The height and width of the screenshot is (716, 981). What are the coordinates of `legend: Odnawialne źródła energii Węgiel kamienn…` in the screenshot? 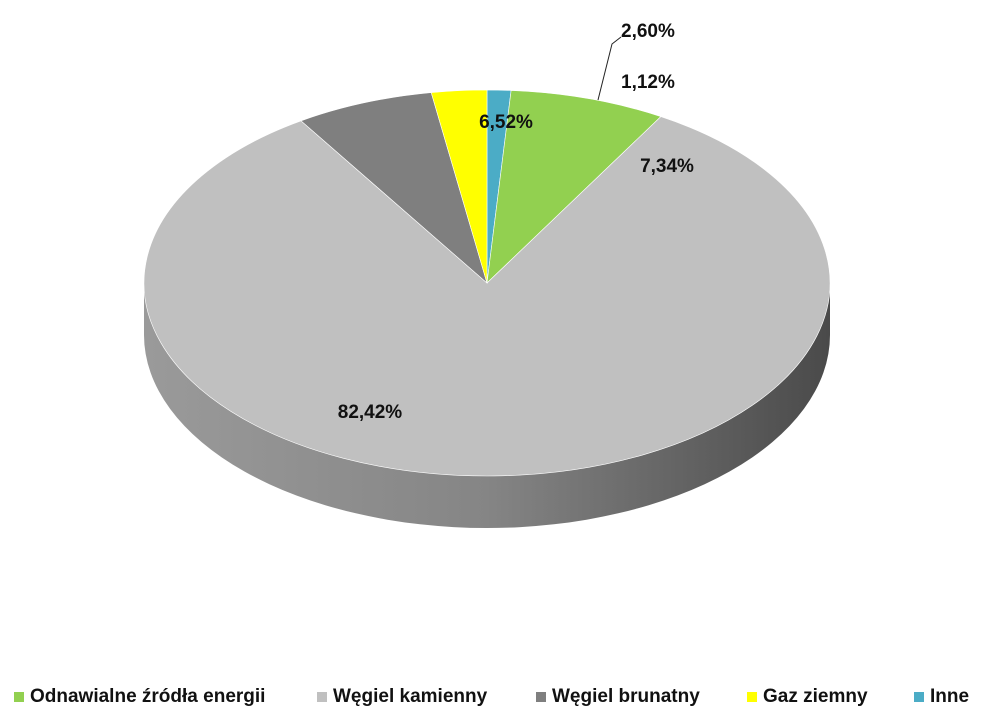 It's located at (494, 697).